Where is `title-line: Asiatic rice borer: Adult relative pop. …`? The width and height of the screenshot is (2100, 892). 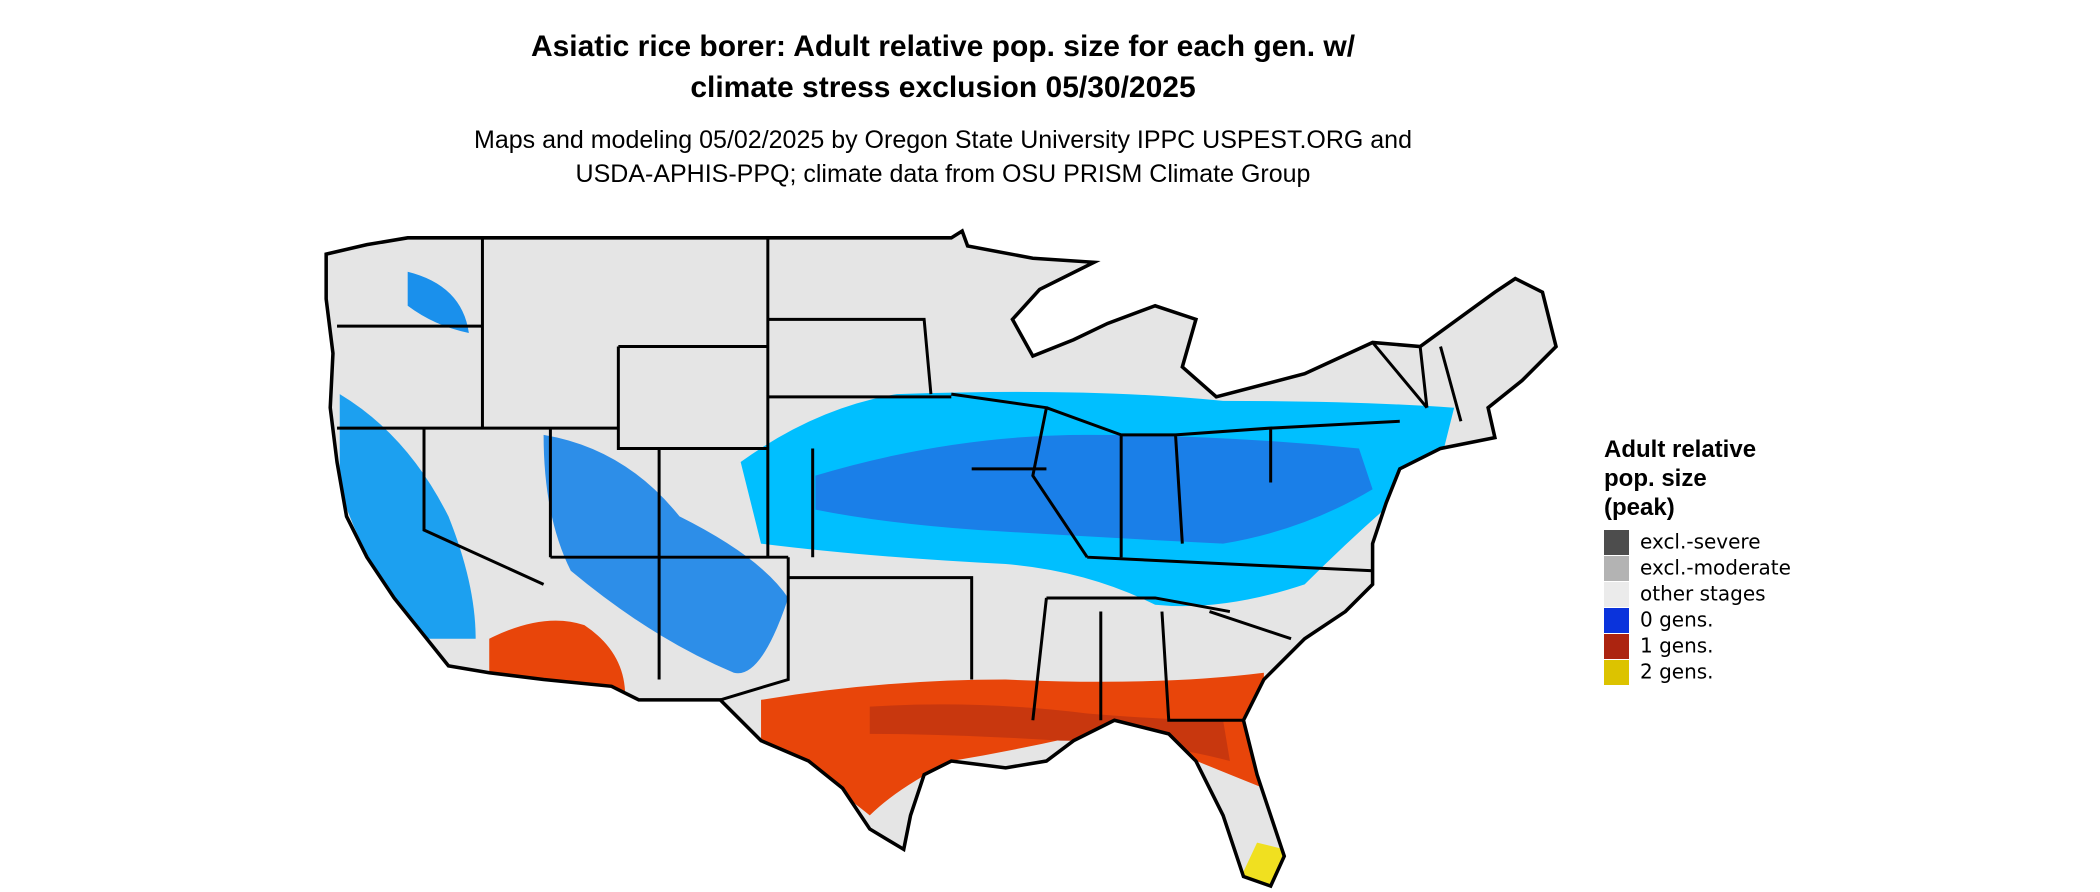 title-line: Asiatic rice borer: Adult relative pop. … is located at coordinates (943, 46).